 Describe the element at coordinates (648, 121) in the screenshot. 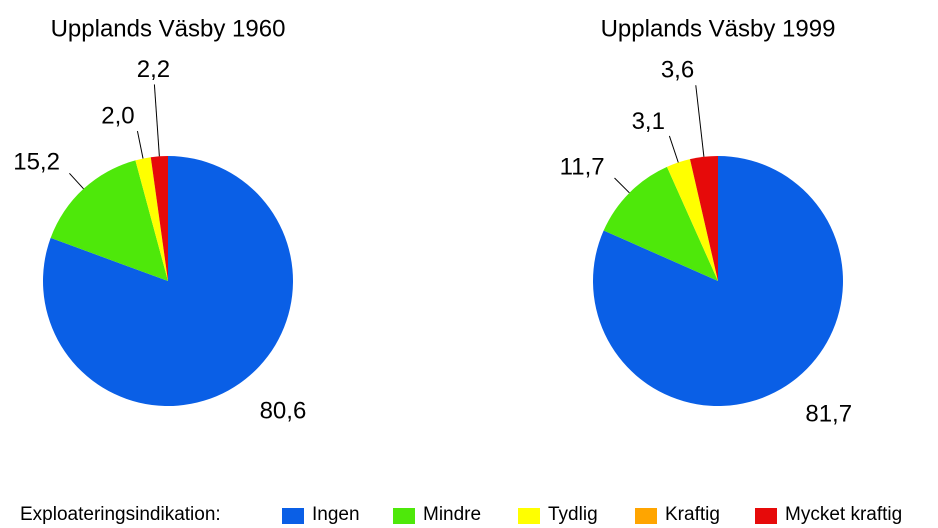

I see `data-label: 3,1` at that location.